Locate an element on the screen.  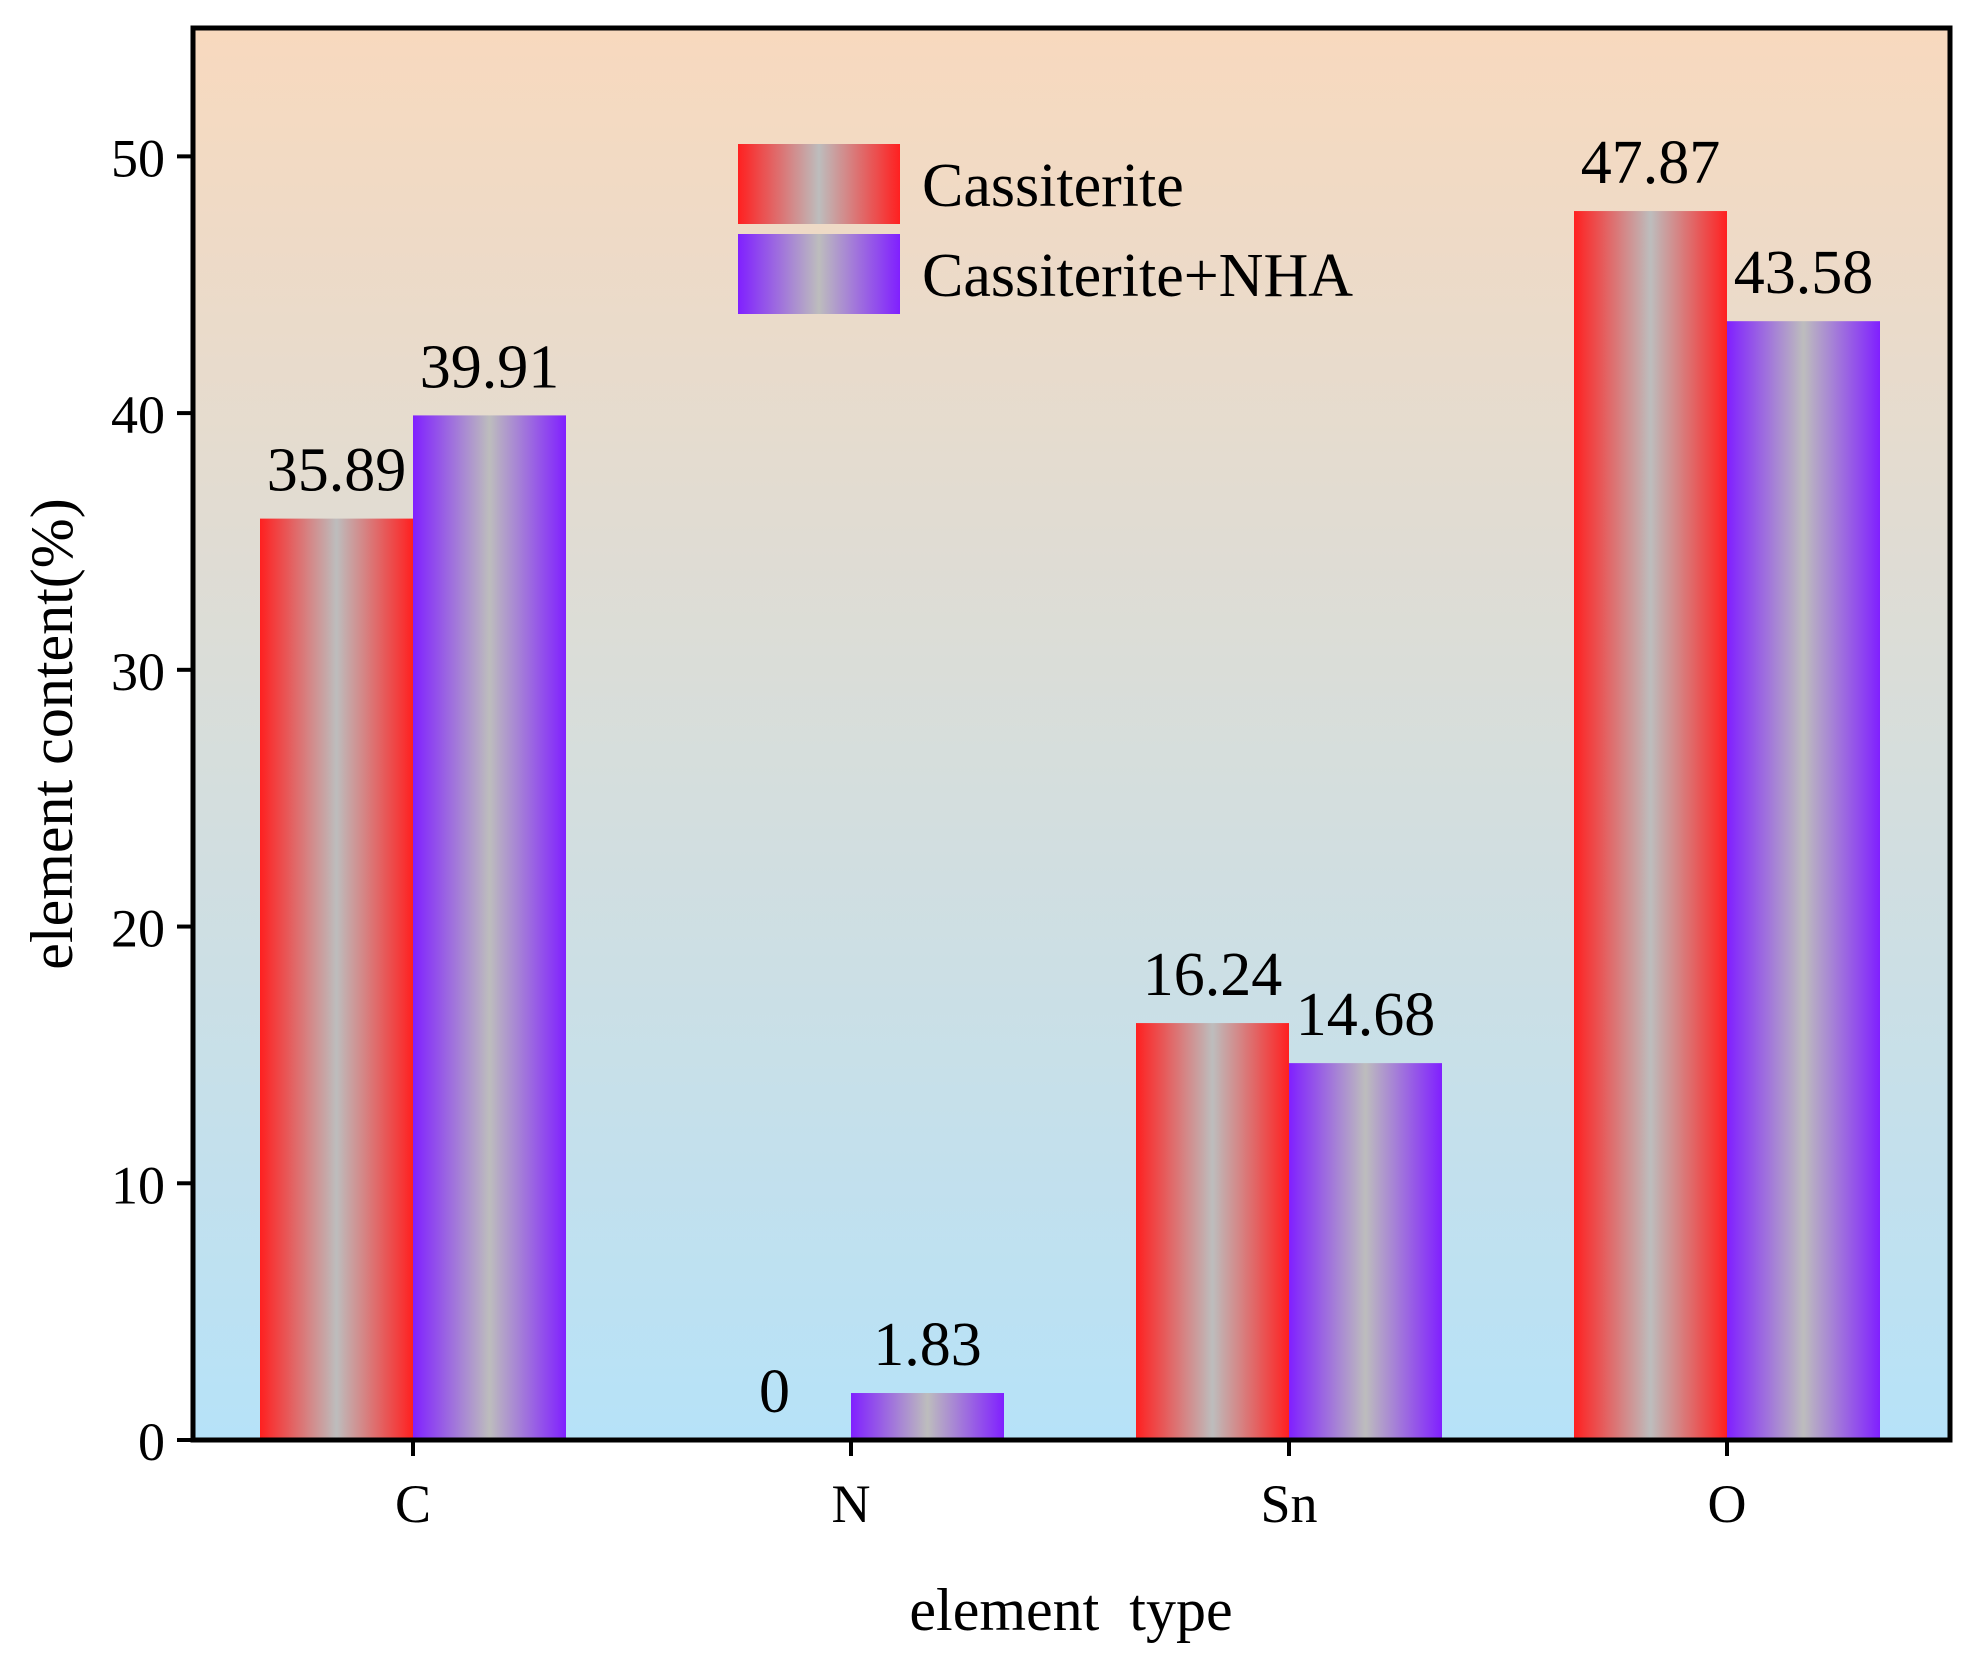
data-label-sn-series-0: 16.24 is located at coordinates (1213, 975).